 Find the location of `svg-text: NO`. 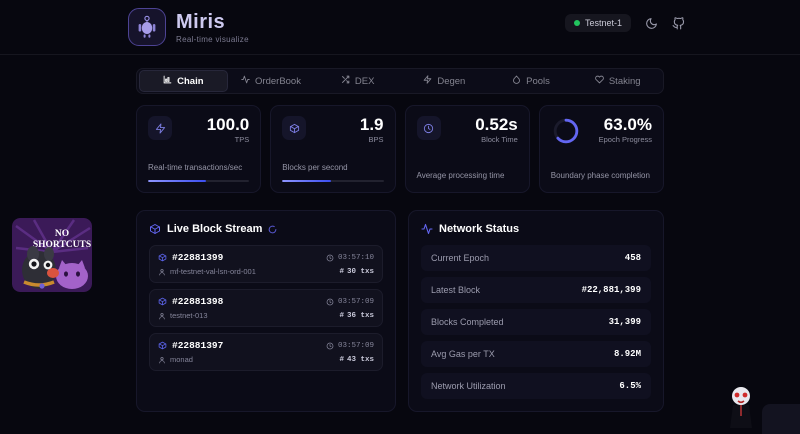

svg-text: NO is located at coordinates (62, 234).